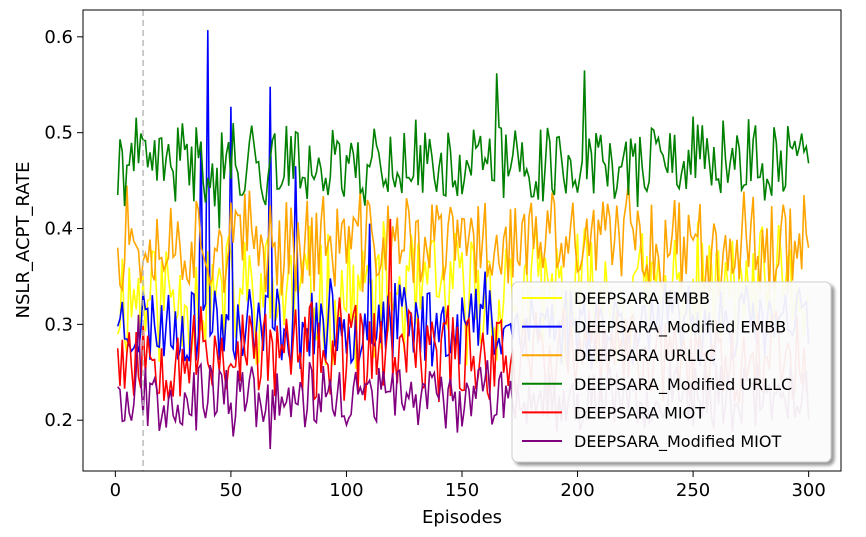 The image size is (866, 537). I want to click on legend-label: DEEPSARA EMBB, so click(642, 298).